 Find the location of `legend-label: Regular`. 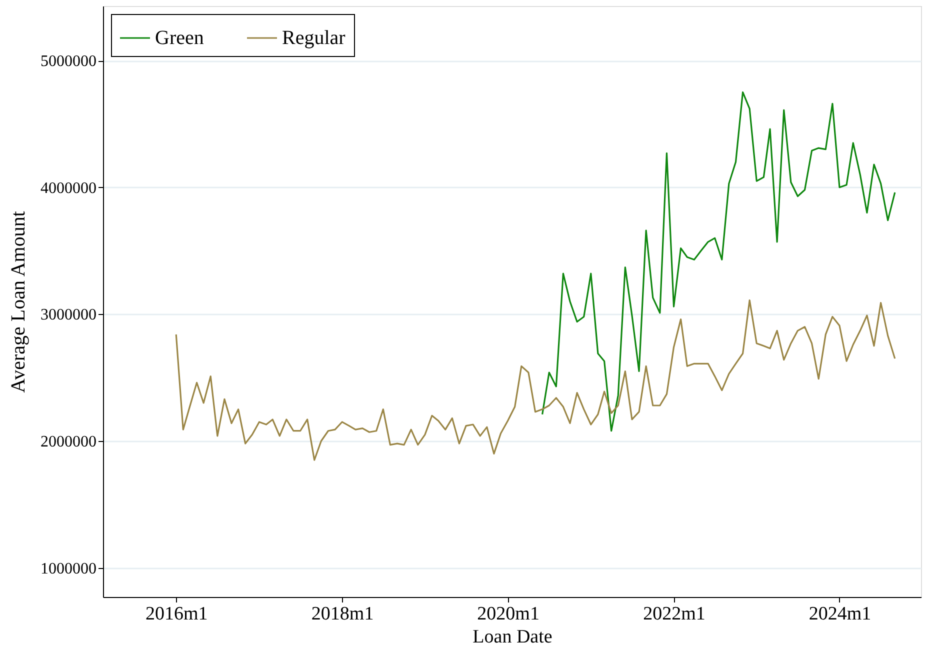

legend-label: Regular is located at coordinates (314, 38).